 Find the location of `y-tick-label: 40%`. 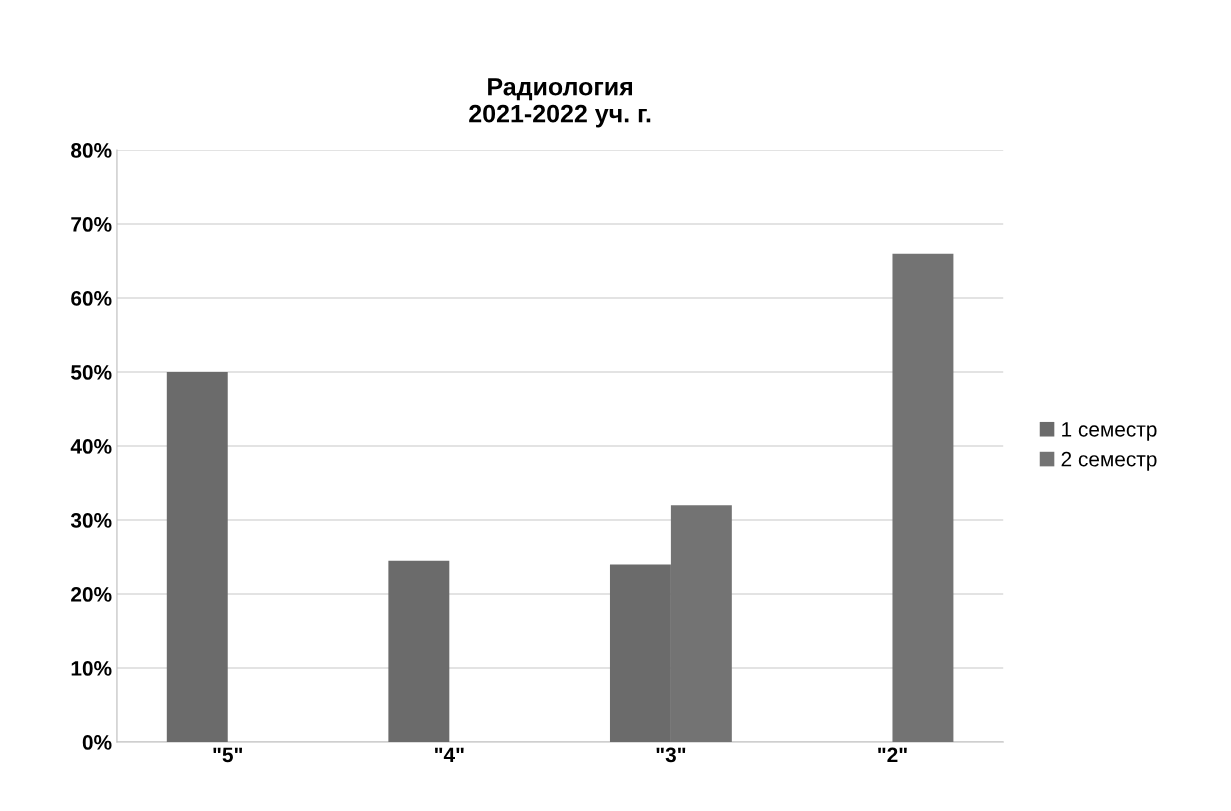

y-tick-label: 40% is located at coordinates (91, 446).